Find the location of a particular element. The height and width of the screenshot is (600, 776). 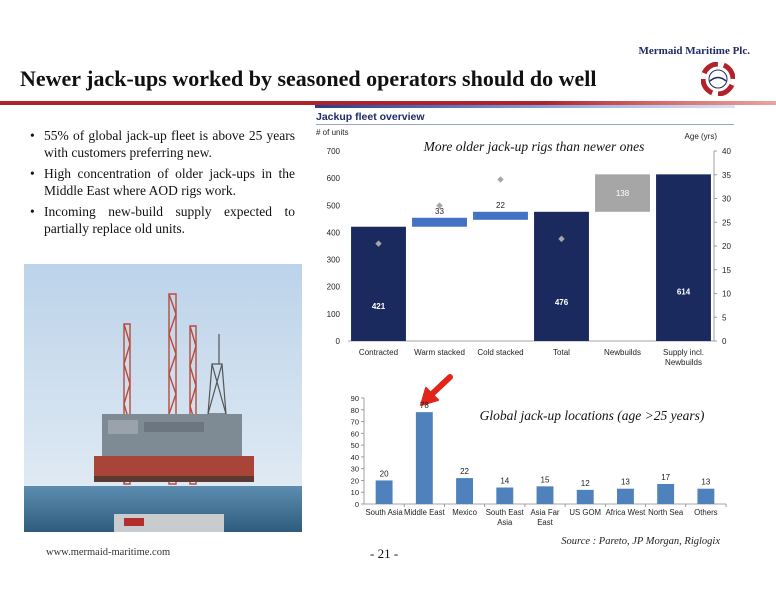

chart1-y-tick-label: 300 is located at coordinates (334, 260).